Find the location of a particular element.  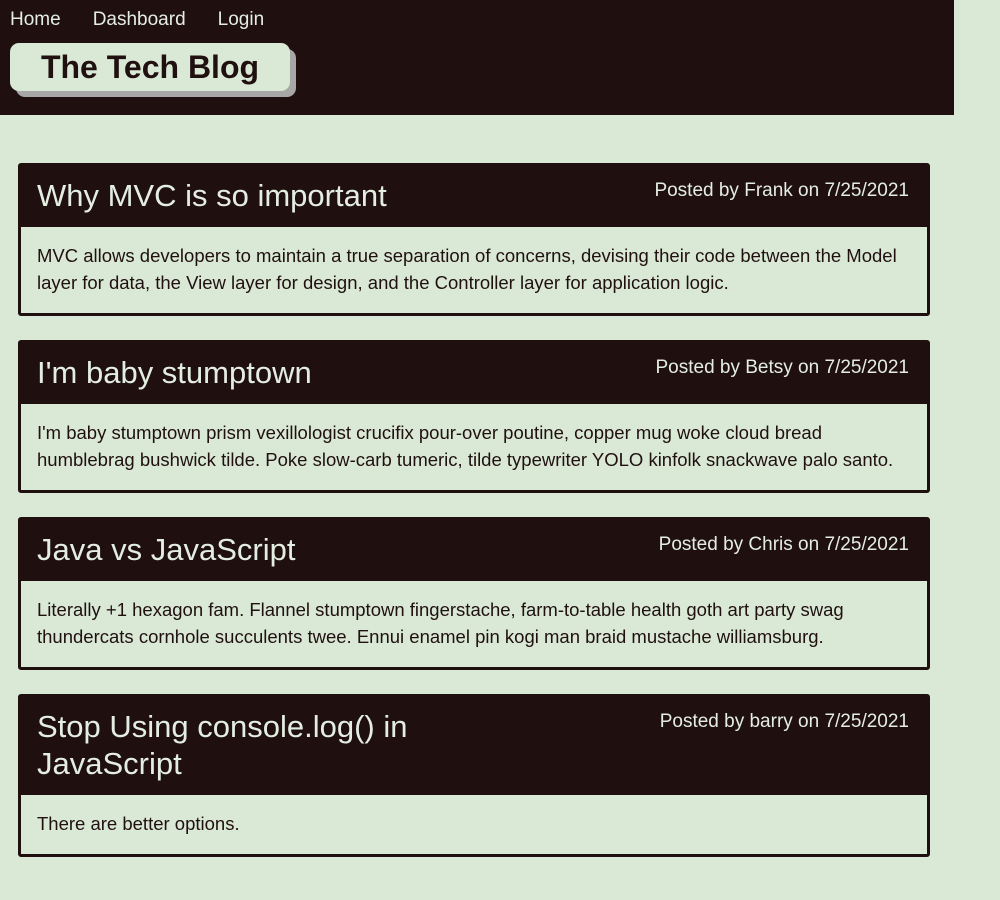

post-meta: Posted by barry on 7/25/2021 is located at coordinates (784, 721).